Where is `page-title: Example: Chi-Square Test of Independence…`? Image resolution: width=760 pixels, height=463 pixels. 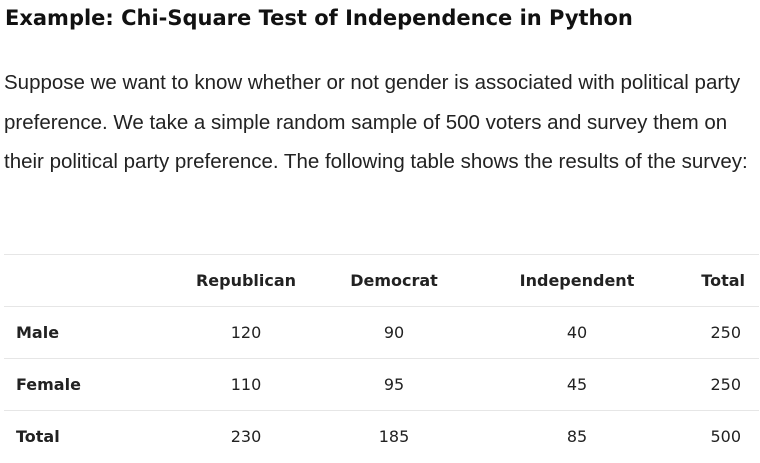
page-title: Example: Chi-Square Test of Independence… is located at coordinates (319, 18).